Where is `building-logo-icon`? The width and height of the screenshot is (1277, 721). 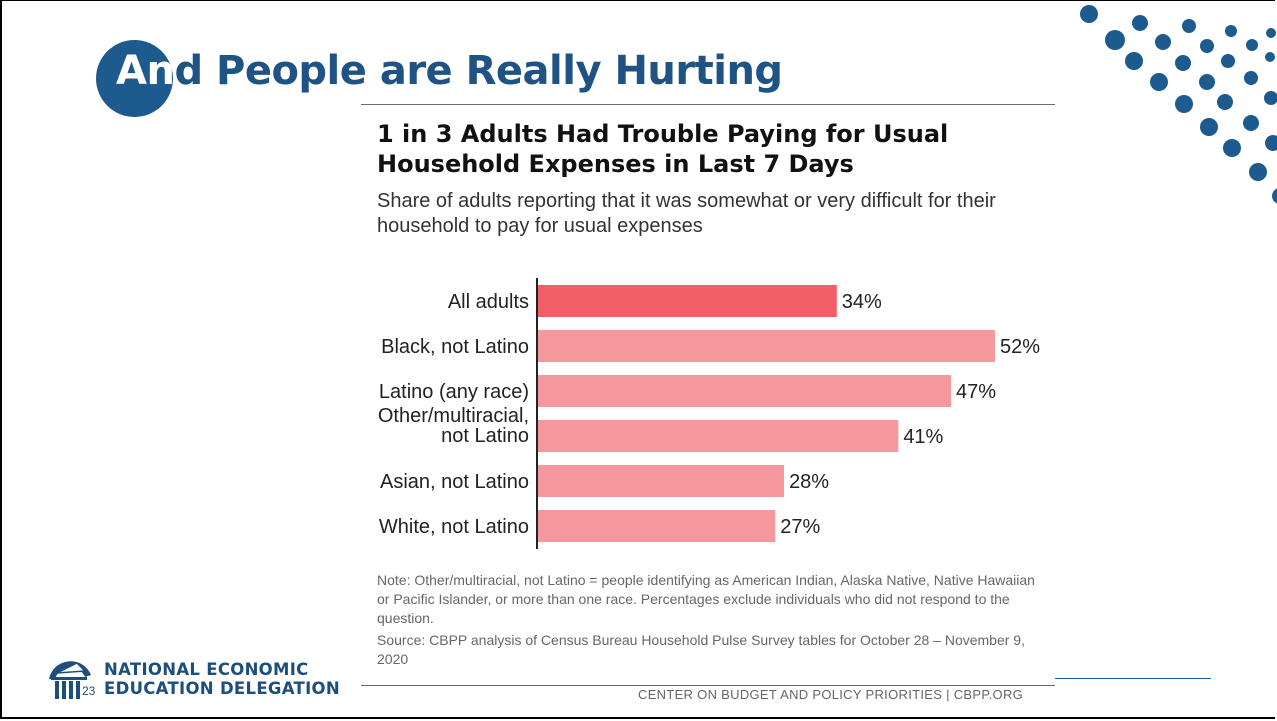
building-logo-icon is located at coordinates (70, 680).